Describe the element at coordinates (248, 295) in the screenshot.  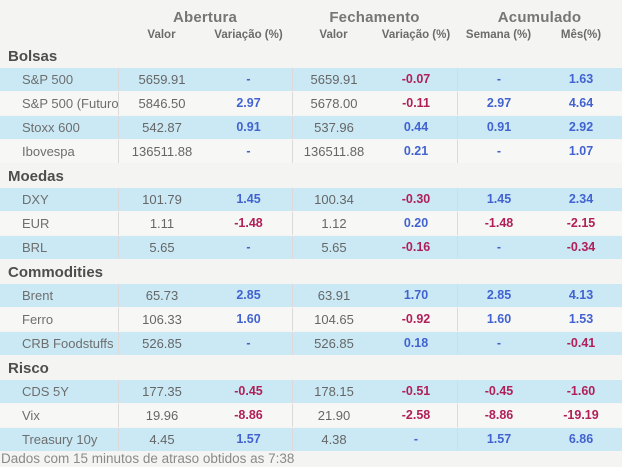
I see `cell-abertura-variacao: 2.85` at that location.